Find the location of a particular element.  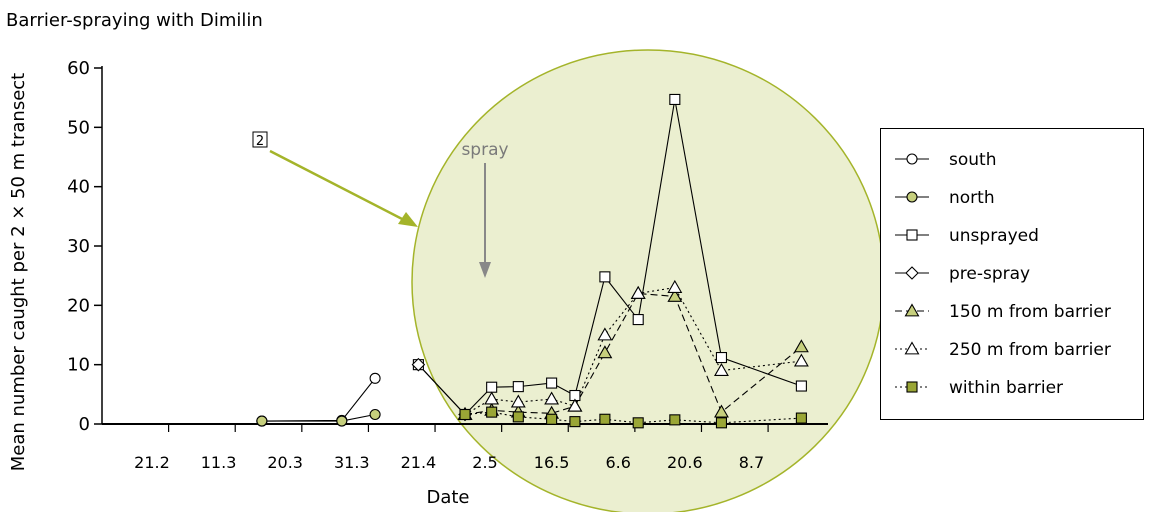

series-line-south is located at coordinates (318, 399).